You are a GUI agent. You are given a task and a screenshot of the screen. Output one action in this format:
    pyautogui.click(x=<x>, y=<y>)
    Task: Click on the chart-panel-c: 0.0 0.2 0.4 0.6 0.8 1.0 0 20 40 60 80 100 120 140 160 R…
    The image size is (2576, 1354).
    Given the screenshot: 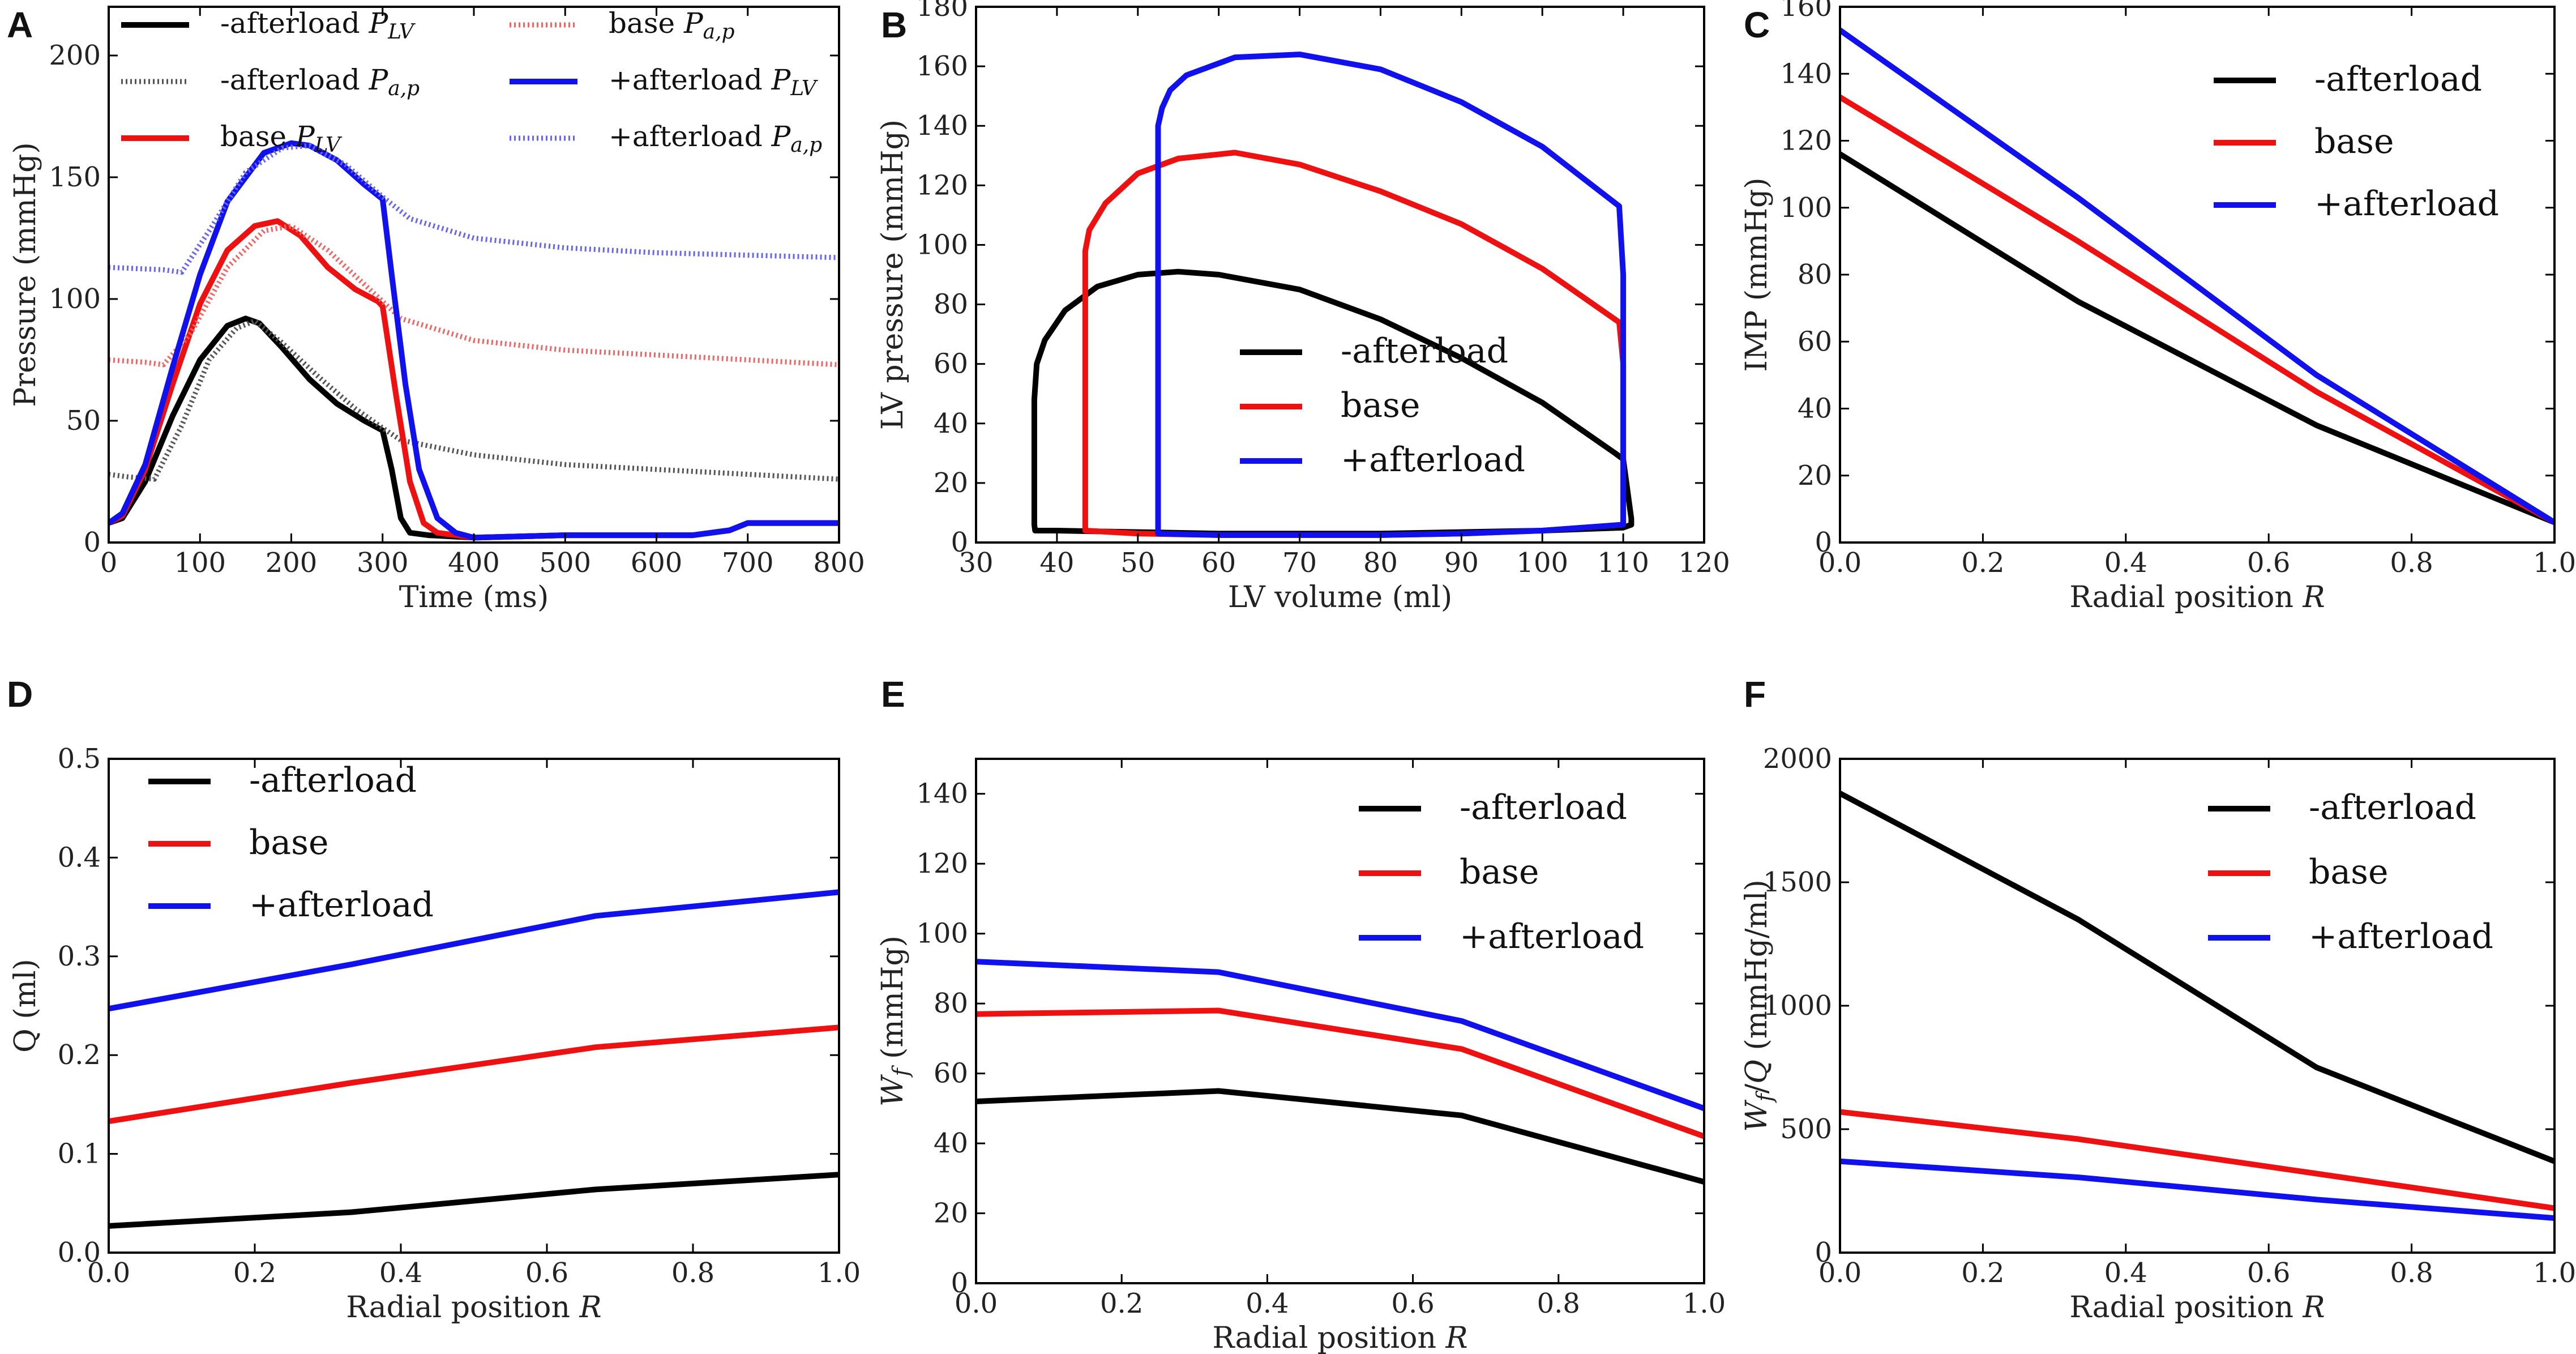 What is the action you would take?
    pyautogui.click(x=2158, y=307)
    